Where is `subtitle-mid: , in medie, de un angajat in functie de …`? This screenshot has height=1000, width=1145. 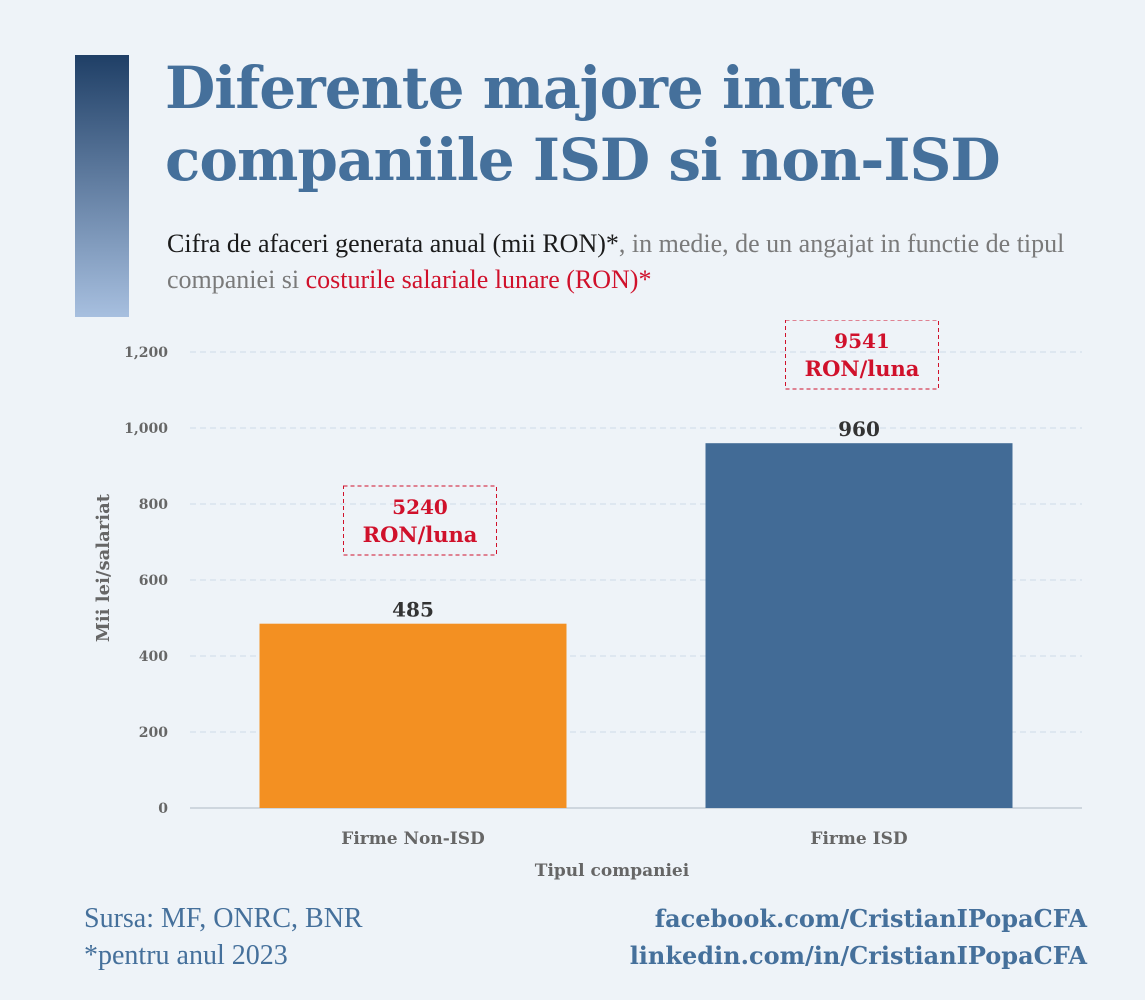 subtitle-mid: , in medie, de un angajat in functie de … is located at coordinates (616, 261).